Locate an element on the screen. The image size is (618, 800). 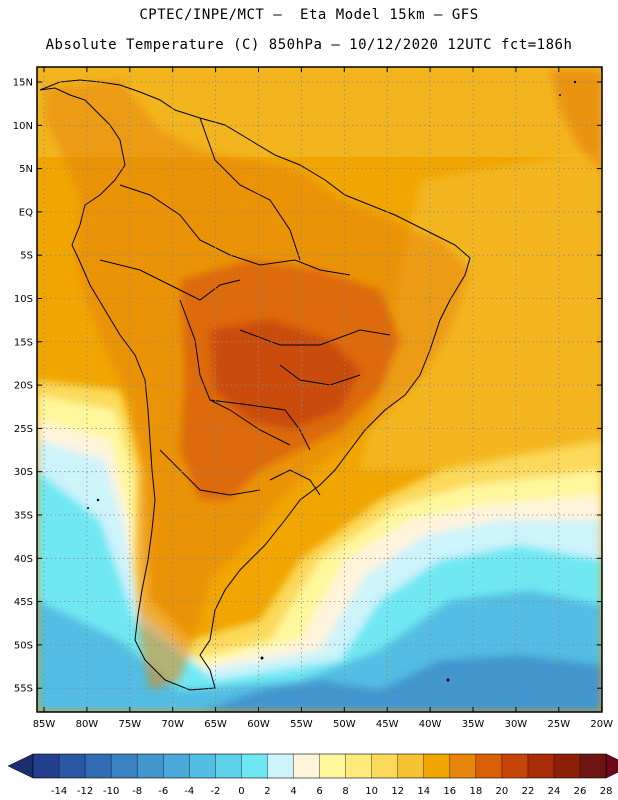
lat-label: 20S is located at coordinates (23, 386).